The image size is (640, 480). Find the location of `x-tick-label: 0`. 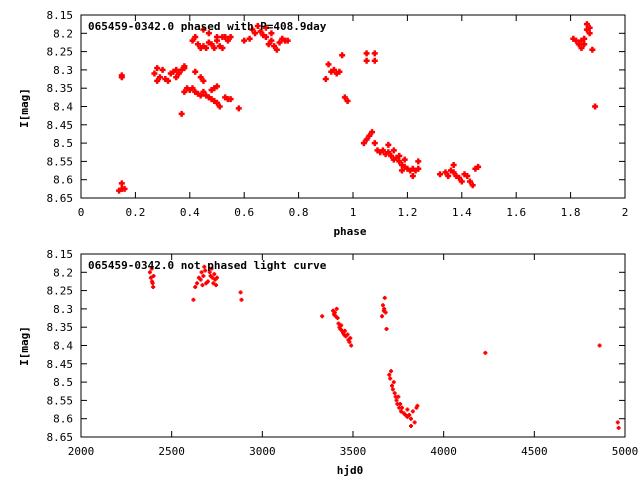

x-tick-label: 0 is located at coordinates (81, 212).